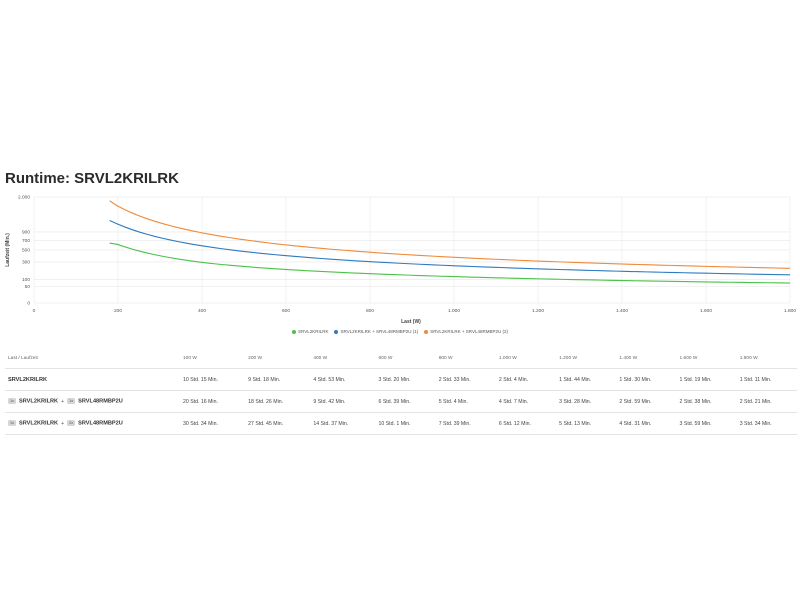 This screenshot has height=600, width=800. Describe the element at coordinates (278, 401) in the screenshot. I see `runtime-cell: 18 Std. 26 Min.` at that location.